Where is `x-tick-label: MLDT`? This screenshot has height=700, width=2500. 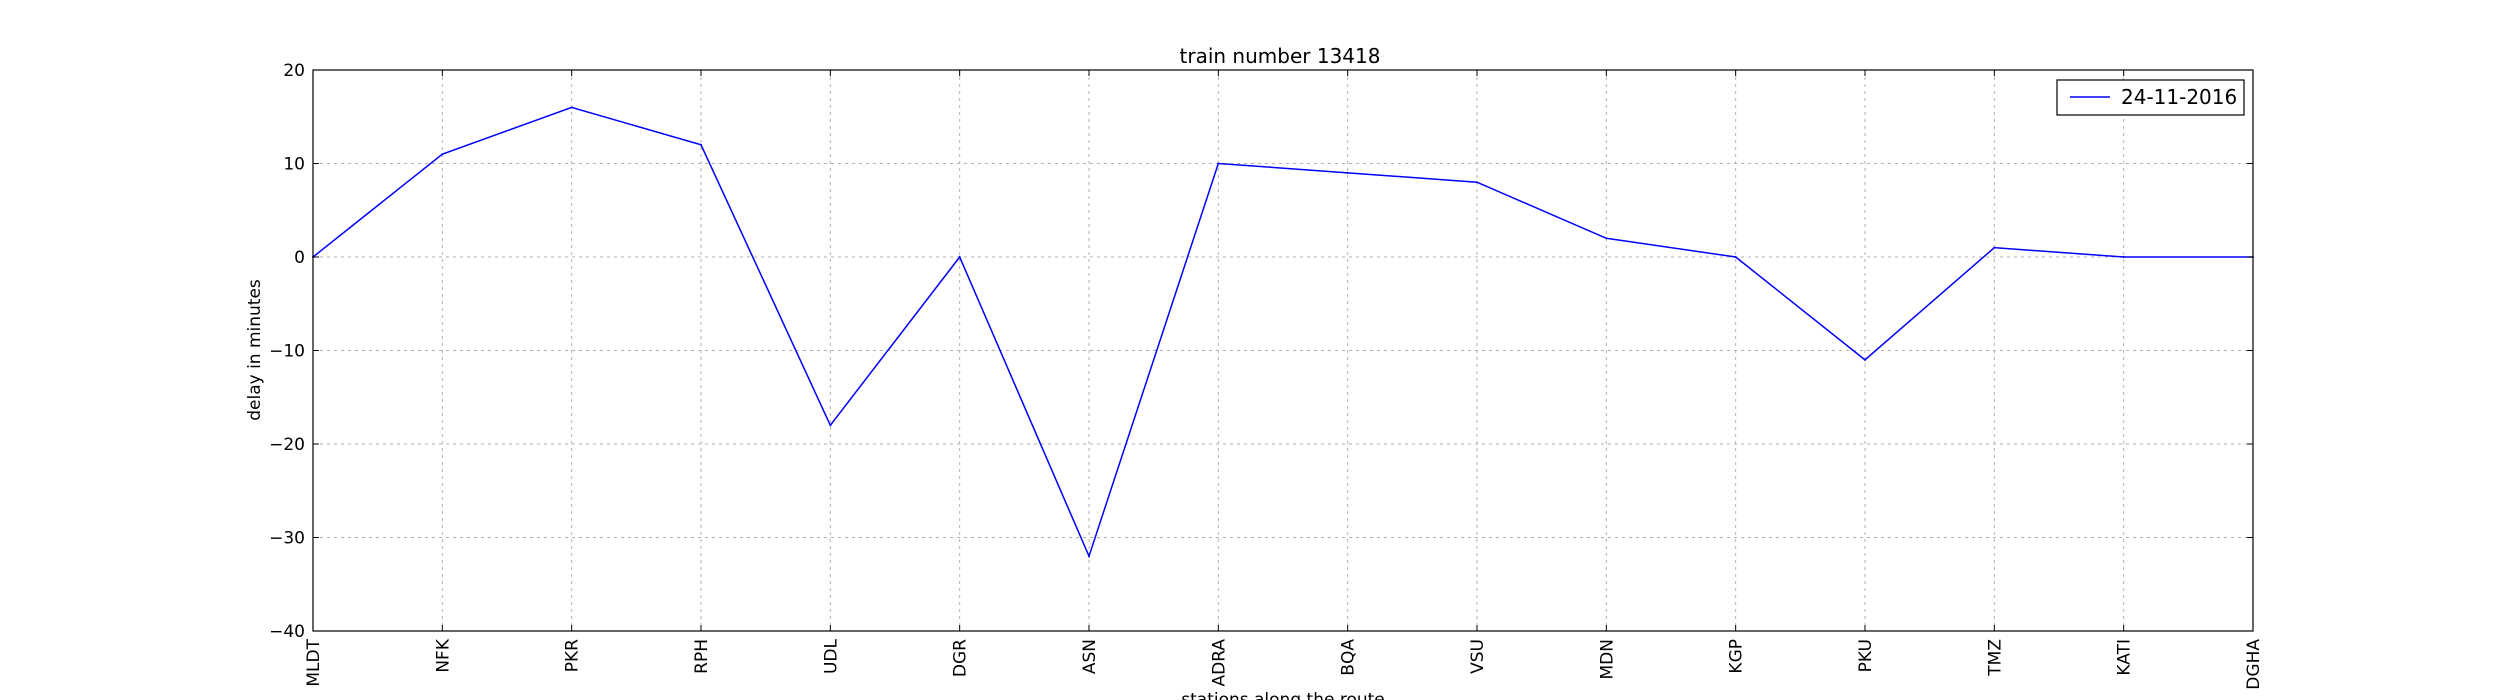
x-tick-label: MLDT is located at coordinates (314, 662).